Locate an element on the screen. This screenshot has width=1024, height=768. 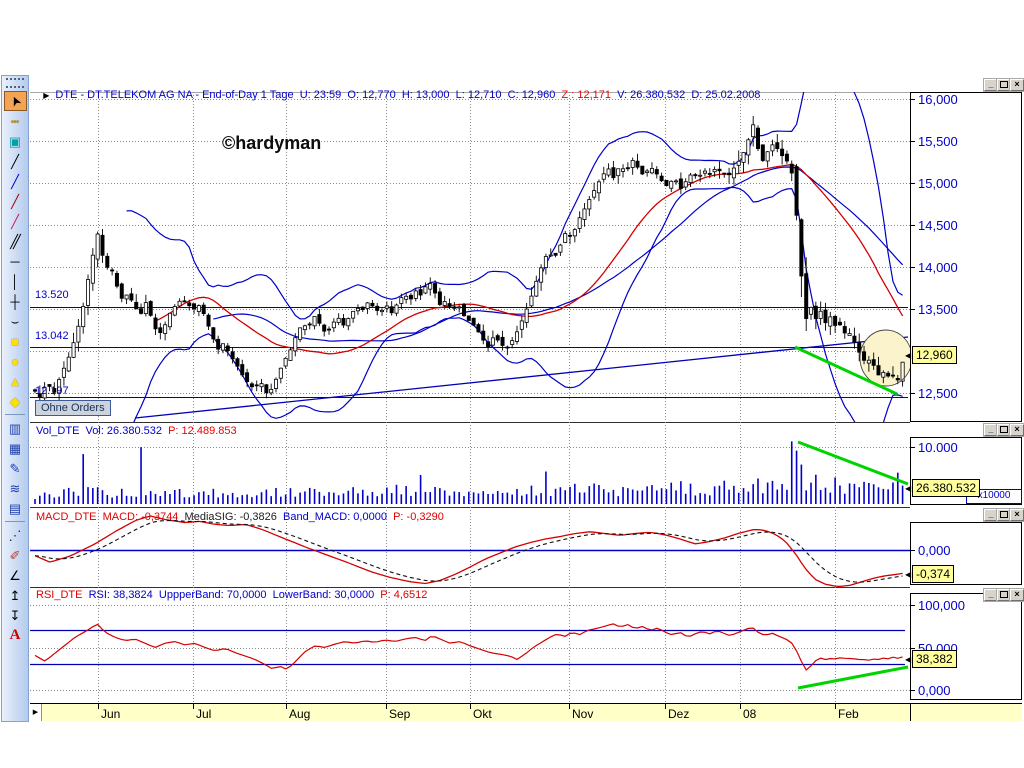
badge-value: -0,374 is located at coordinates (933, 574).